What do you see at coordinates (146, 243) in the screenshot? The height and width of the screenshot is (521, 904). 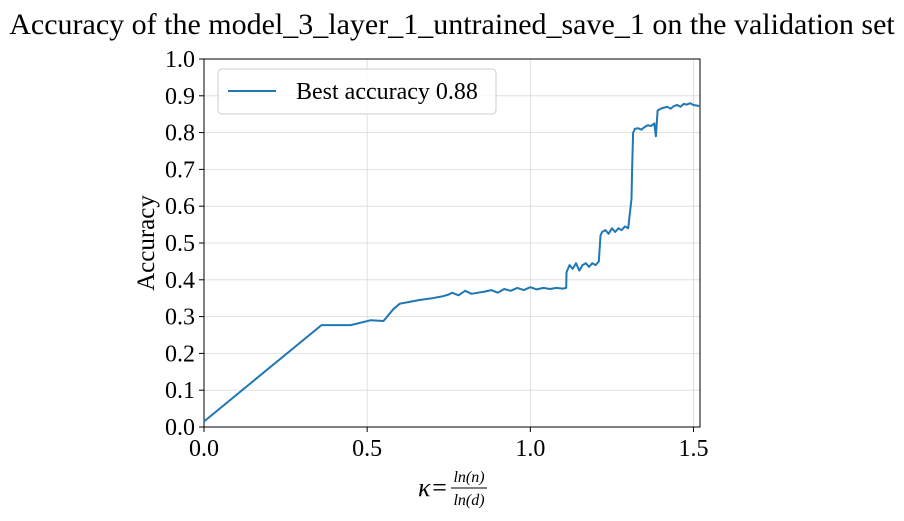 I see `y-axis-label: Accuracy` at bounding box center [146, 243].